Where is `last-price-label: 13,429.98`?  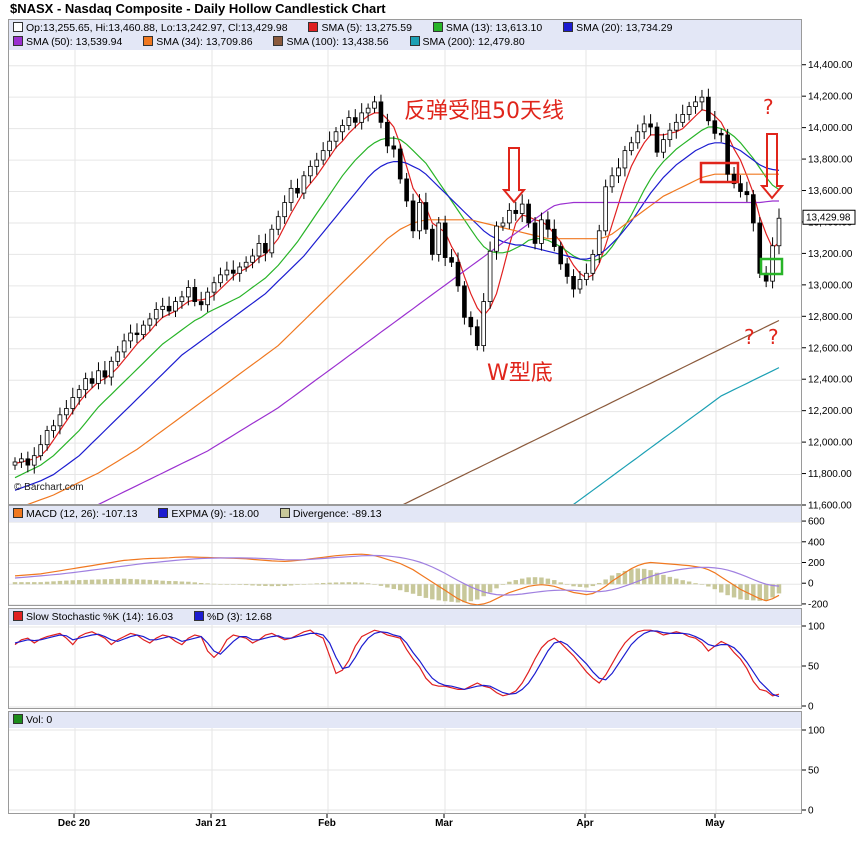 last-price-label: 13,429.98 is located at coordinates (828, 218).